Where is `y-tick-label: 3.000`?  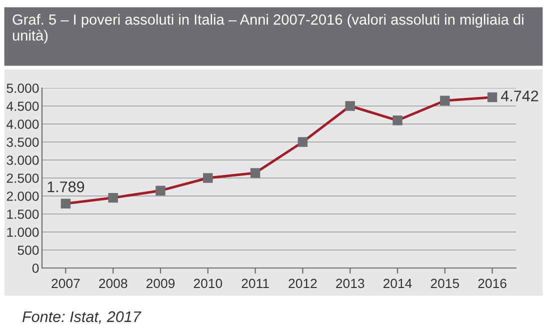
y-tick-label: 3.000 is located at coordinates (22, 160).